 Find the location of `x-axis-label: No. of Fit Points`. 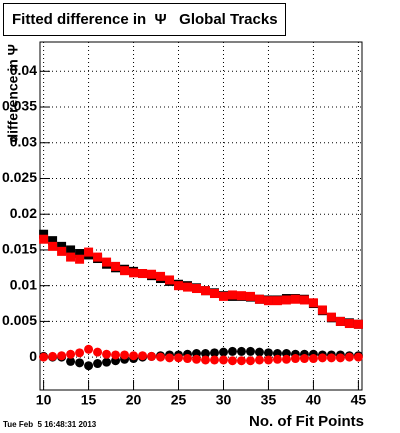

x-axis-label: No. of Fit Points is located at coordinates (306, 421).